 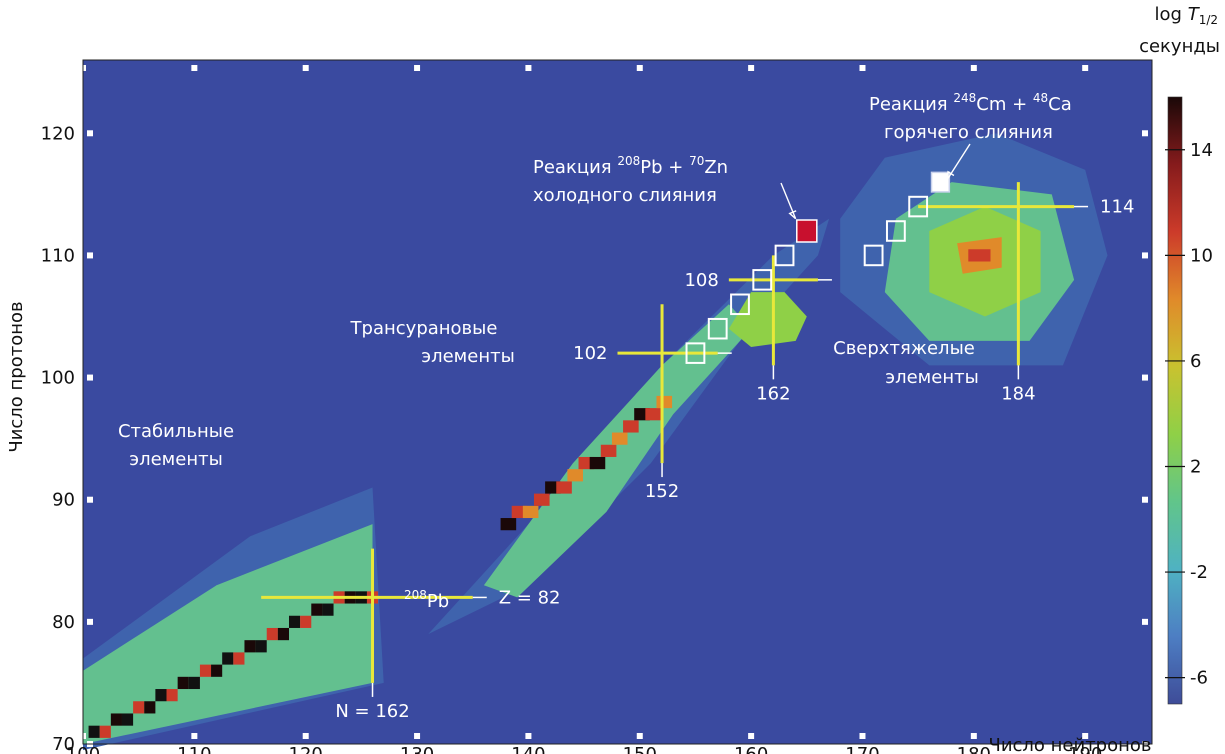 What do you see at coordinates (818, 267) in the screenshot?
I see `fusion-chains-layer` at bounding box center [818, 267].